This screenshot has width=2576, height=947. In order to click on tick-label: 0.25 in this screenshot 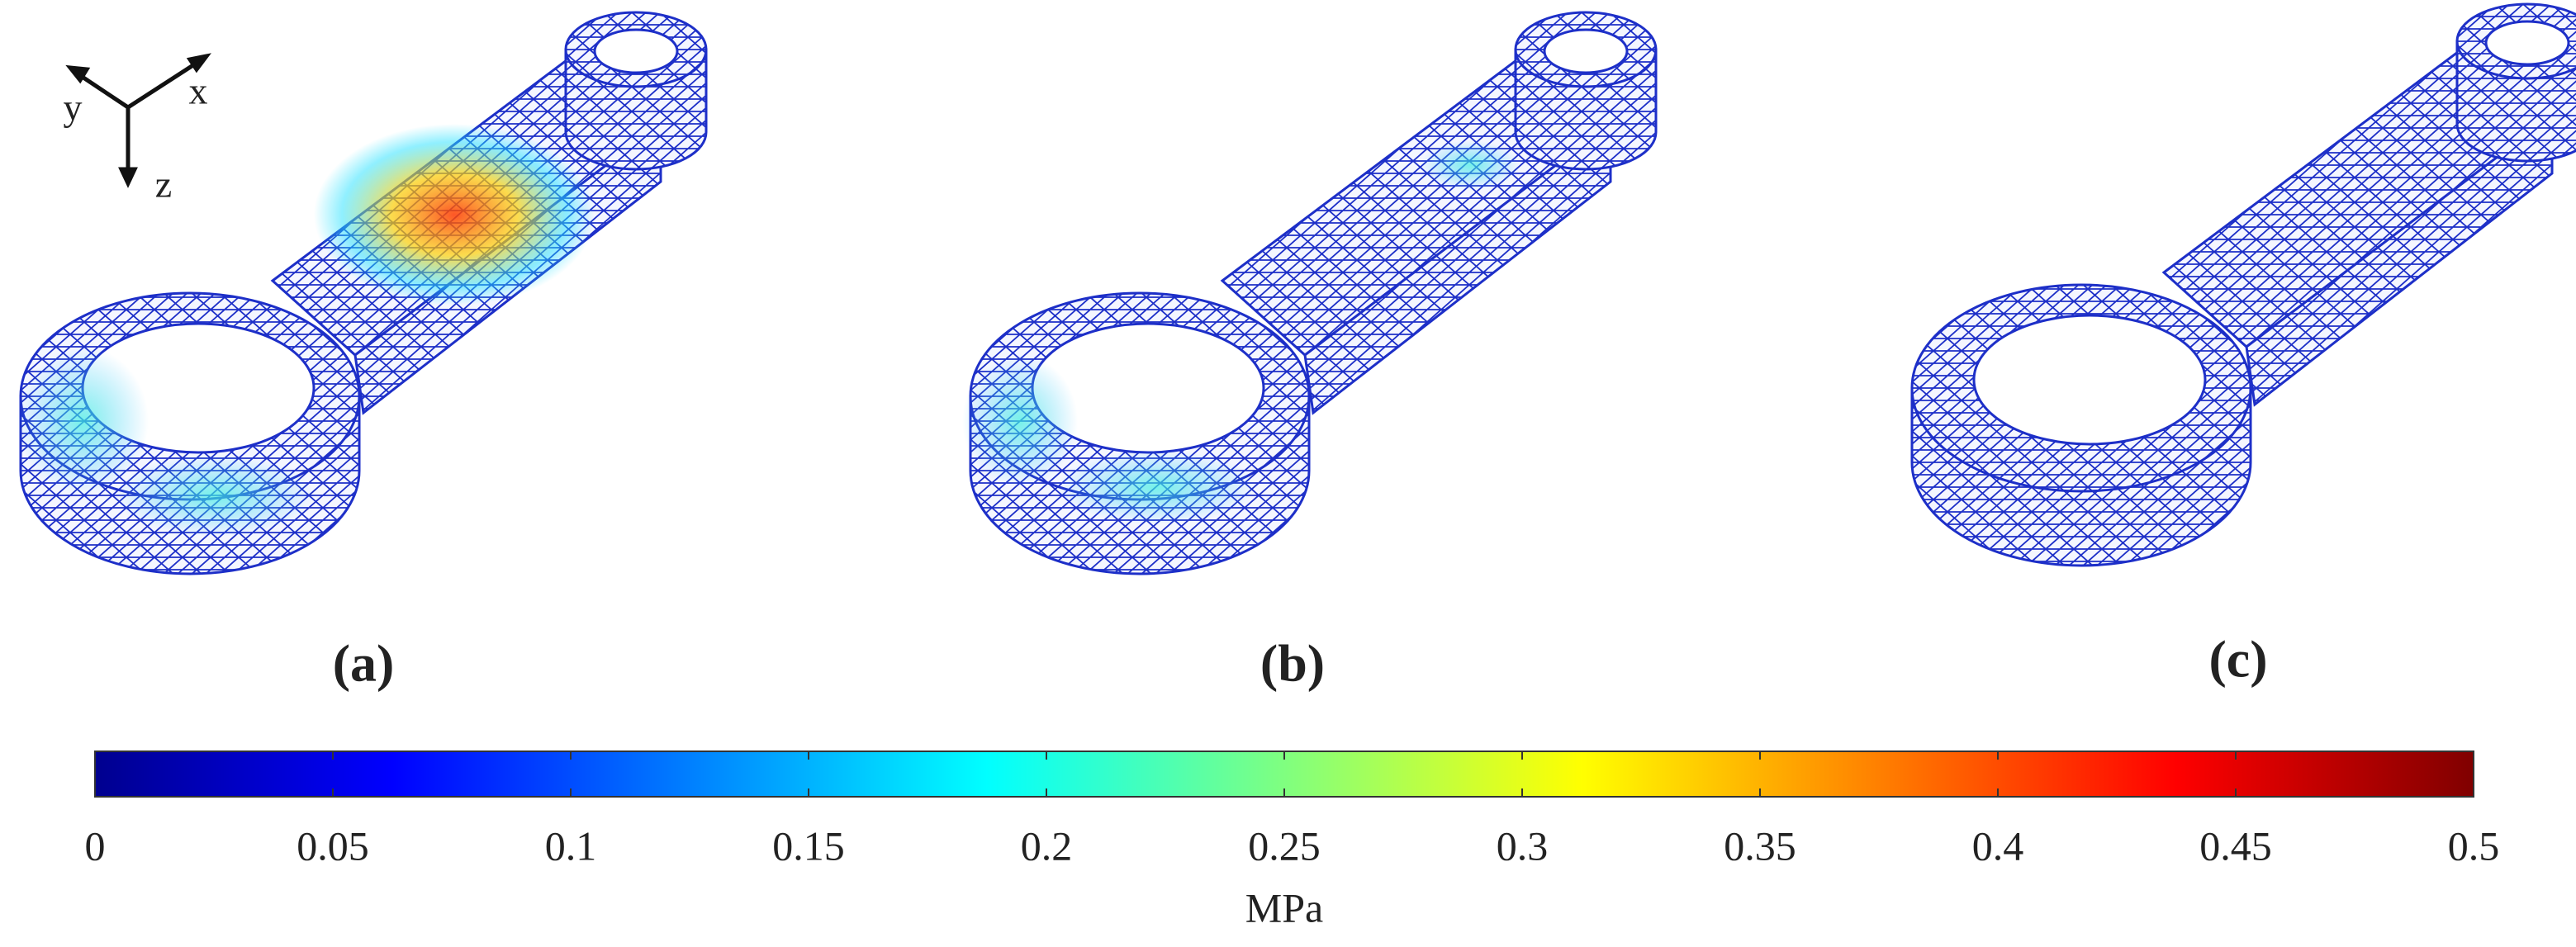, I will do `click(1284, 845)`.